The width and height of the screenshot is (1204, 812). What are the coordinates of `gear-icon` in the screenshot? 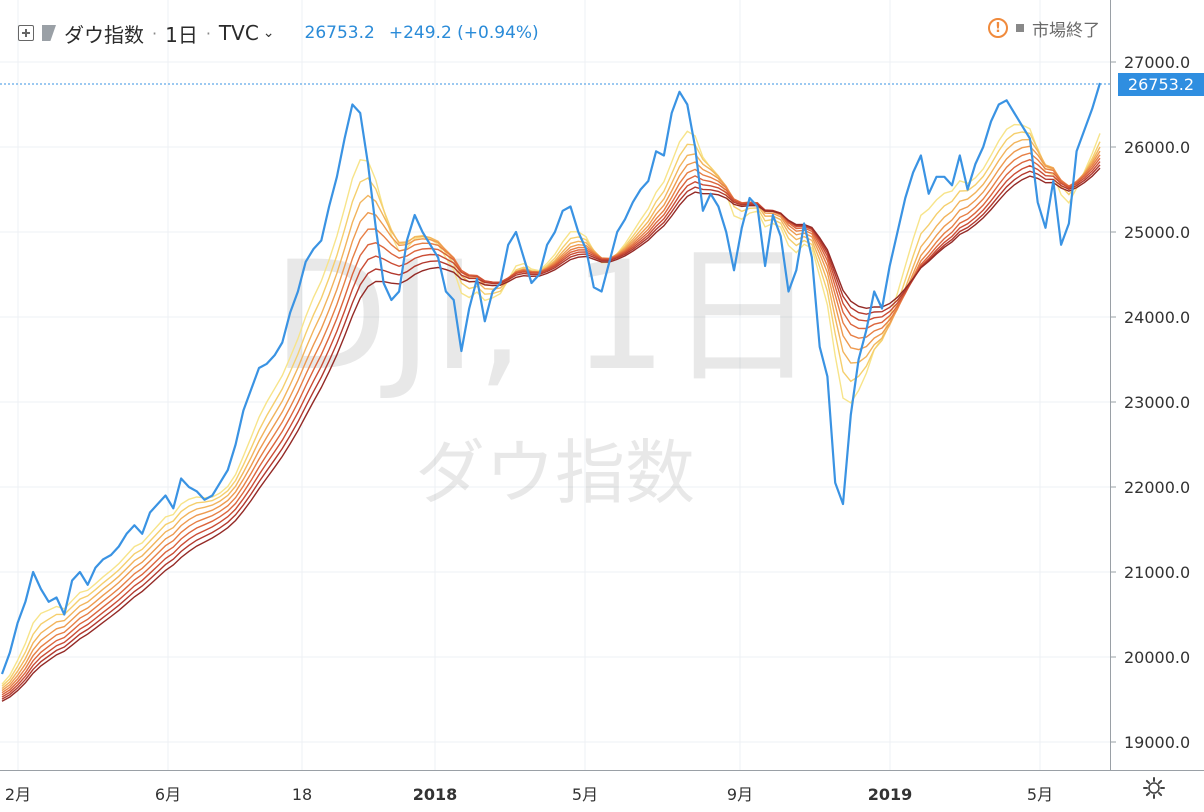 It's located at (1154, 788).